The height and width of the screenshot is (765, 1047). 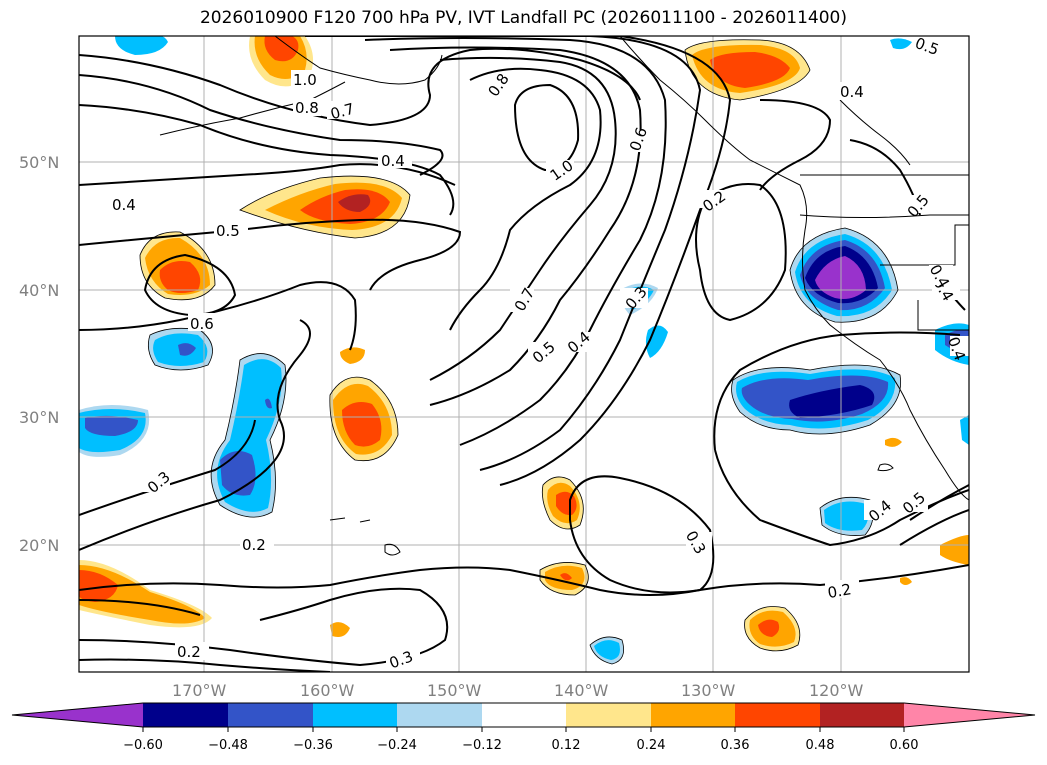 What do you see at coordinates (228, 745) in the screenshot?
I see `colorbar-tick-label: −0.48` at bounding box center [228, 745].